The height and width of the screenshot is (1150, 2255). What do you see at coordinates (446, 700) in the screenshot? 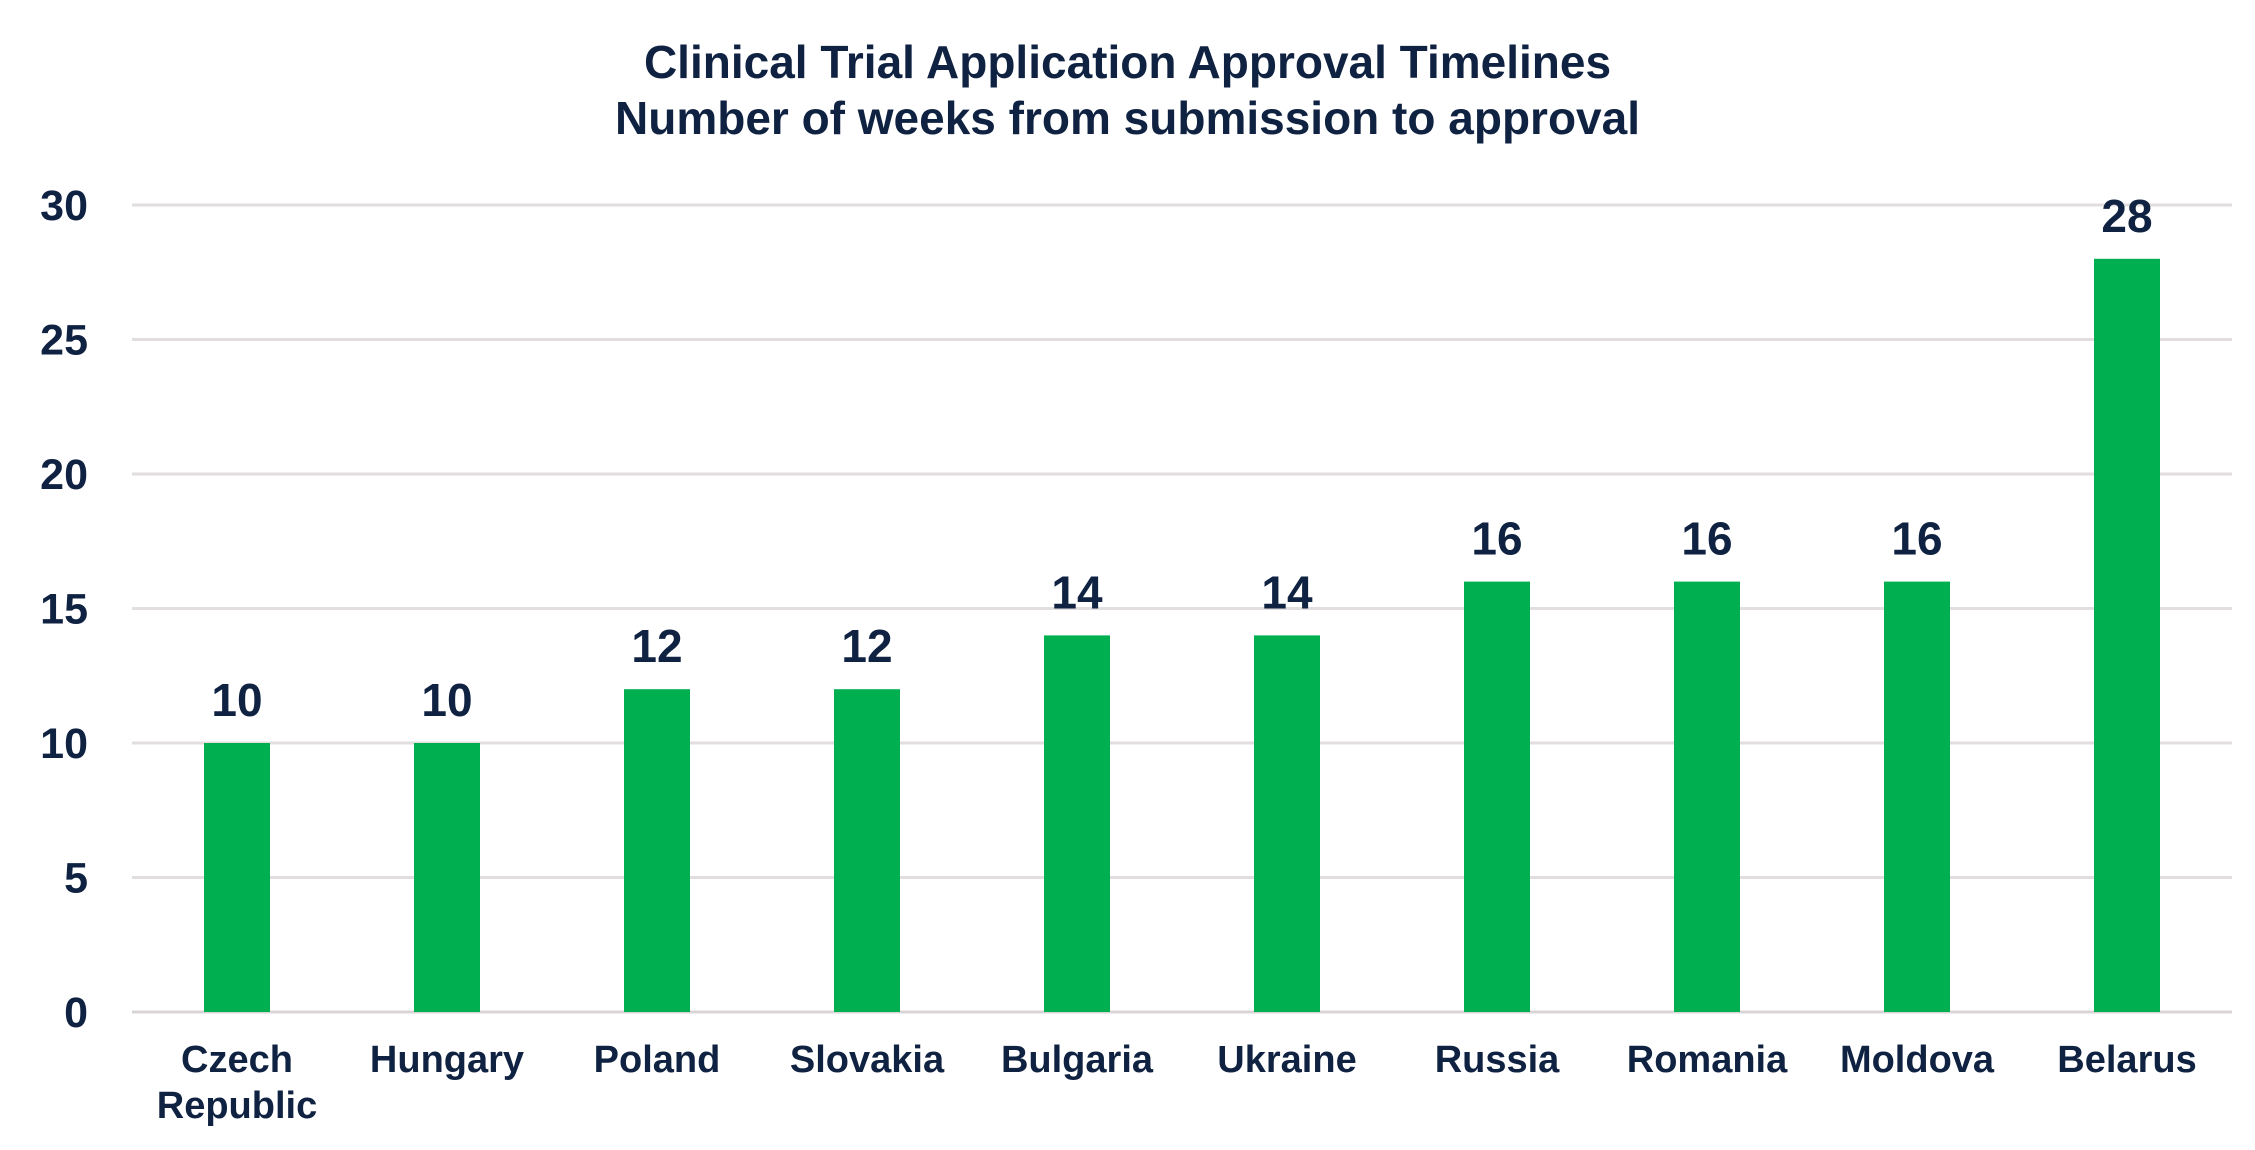
I see `data-label-hungary: 10` at bounding box center [446, 700].